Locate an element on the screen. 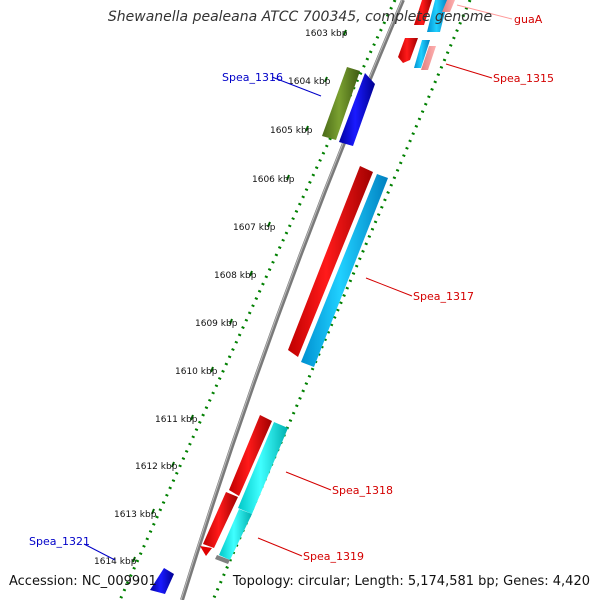  tick-label-1605: 1605 kbp is located at coordinates (291, 131).